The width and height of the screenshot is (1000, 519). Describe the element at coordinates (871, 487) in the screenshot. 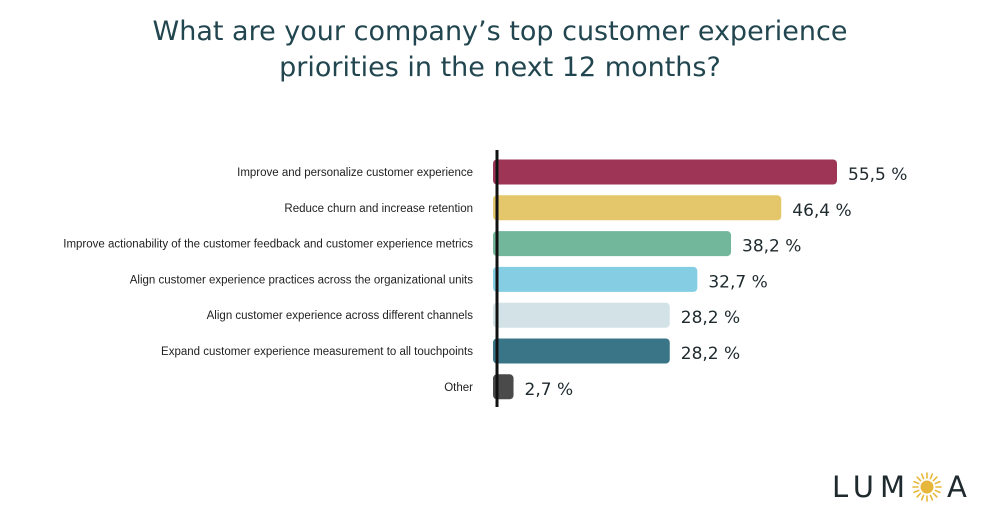

I see `logo-text-left: LUM` at that location.